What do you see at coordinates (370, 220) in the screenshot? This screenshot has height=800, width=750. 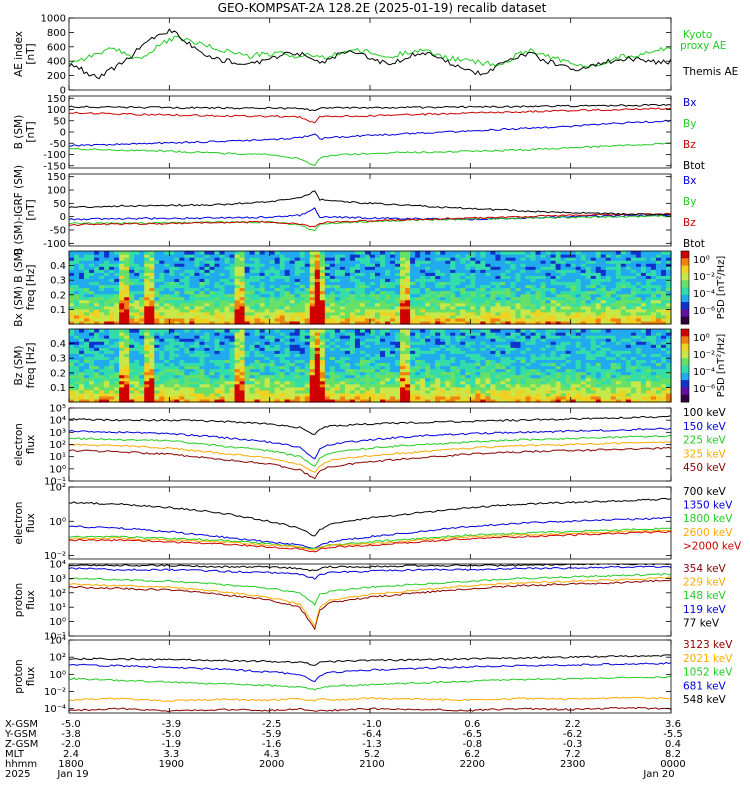 I see `series-line-bz` at bounding box center [370, 220].